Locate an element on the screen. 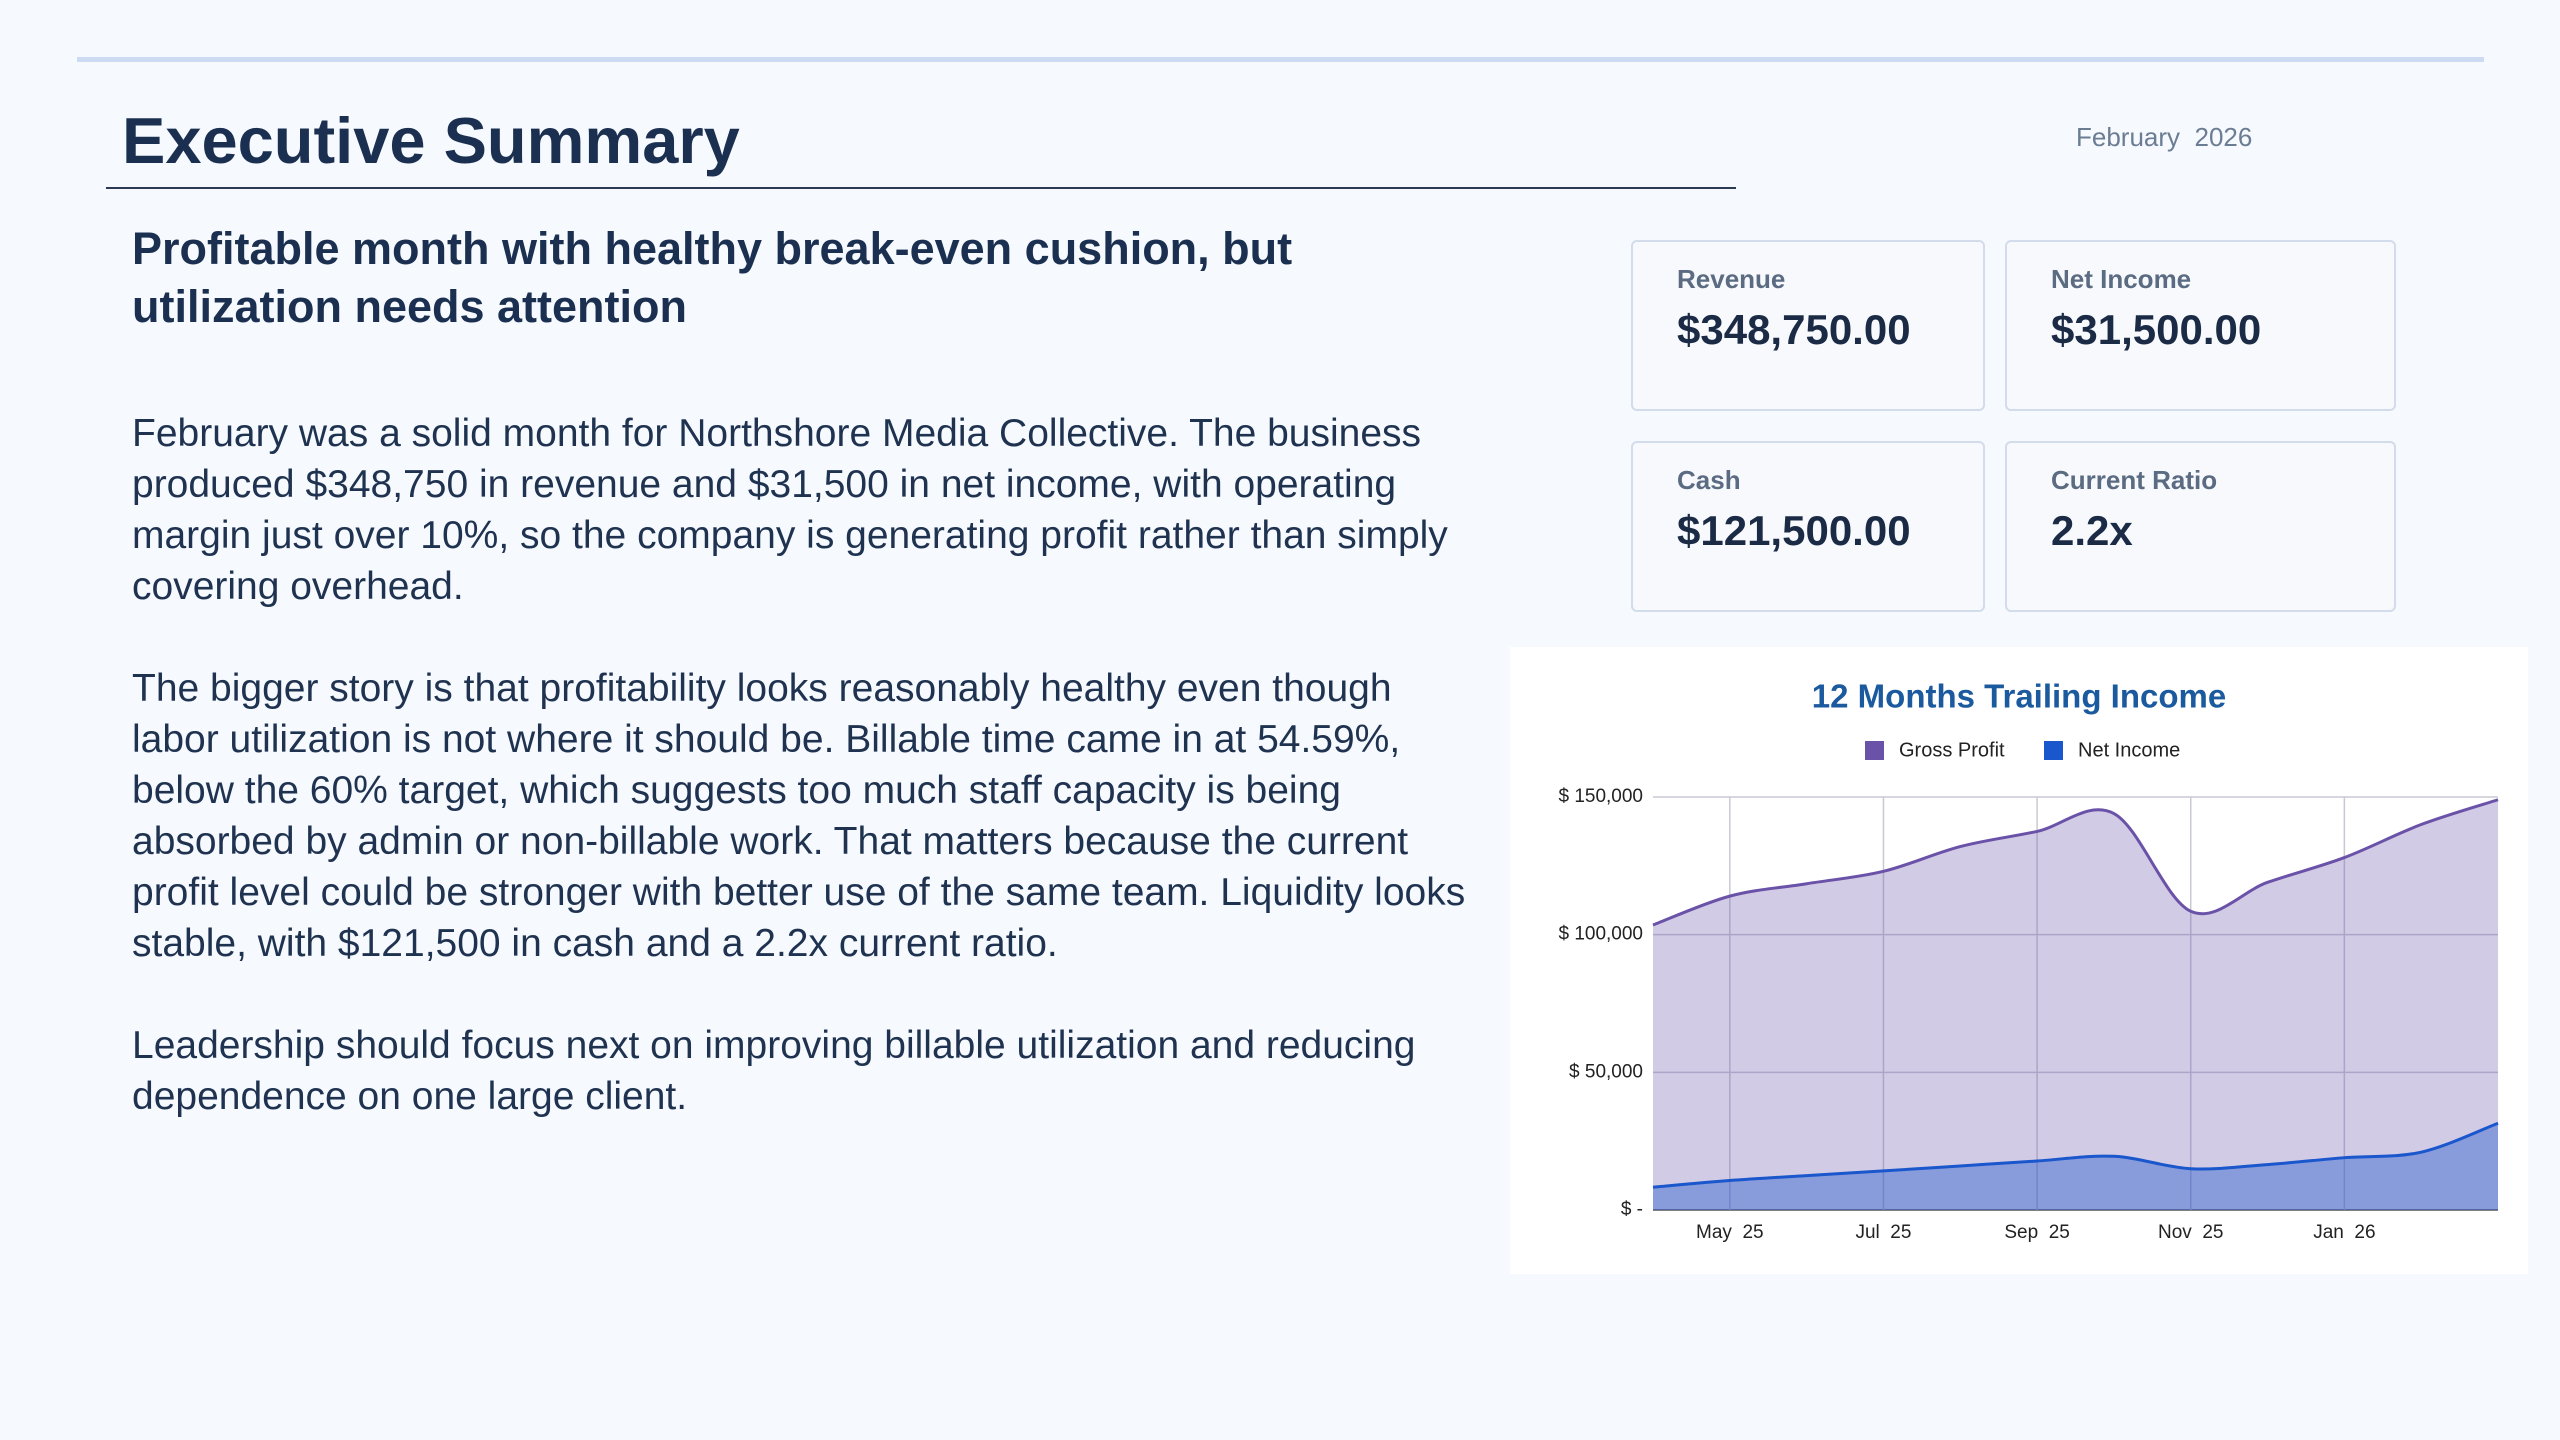  x-tick-label: Jul 25 is located at coordinates (1883, 1232).